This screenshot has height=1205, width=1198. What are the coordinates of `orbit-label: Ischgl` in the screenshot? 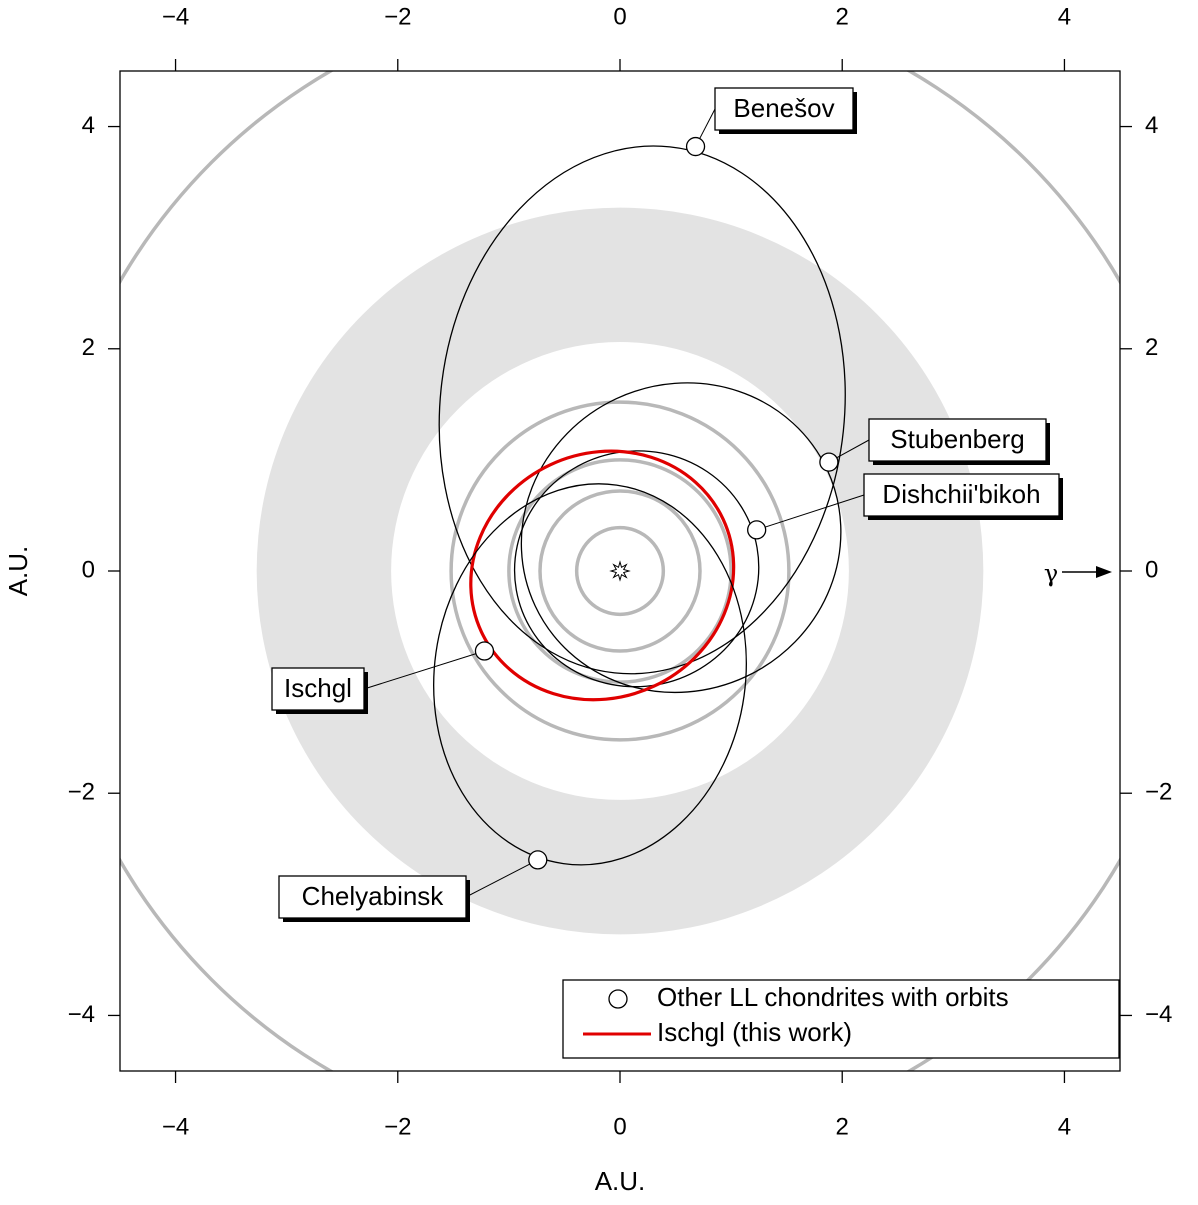 It's located at (318, 688).